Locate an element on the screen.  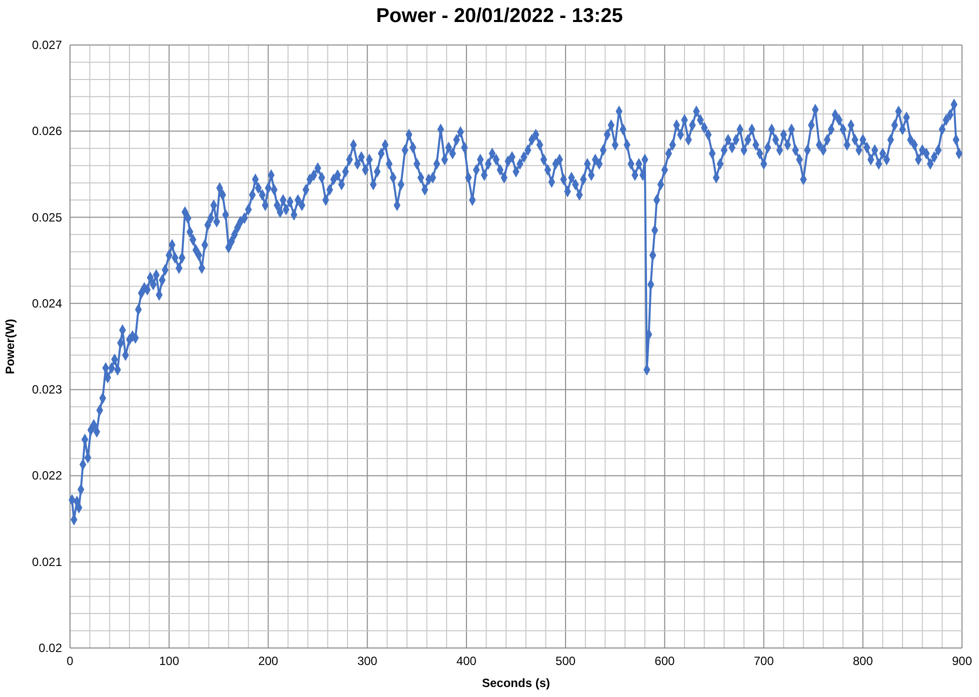
y-tick-label: 0.02 is located at coordinates (50, 648).